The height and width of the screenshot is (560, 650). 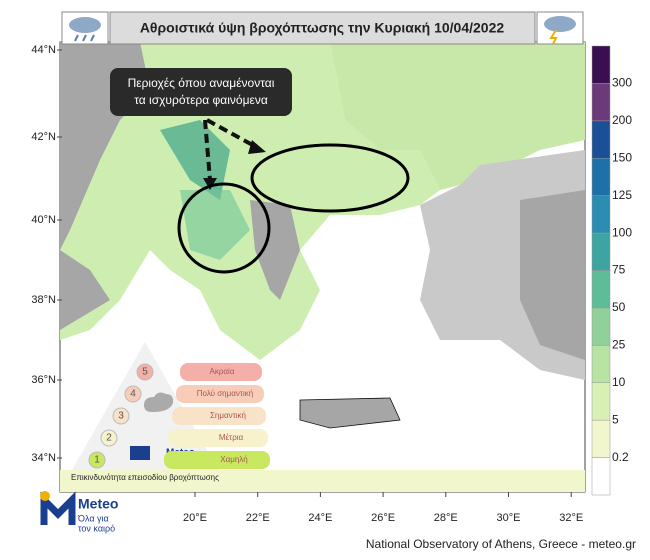 What do you see at coordinates (619, 307) in the screenshot?
I see `colorbar-label: 50` at bounding box center [619, 307].